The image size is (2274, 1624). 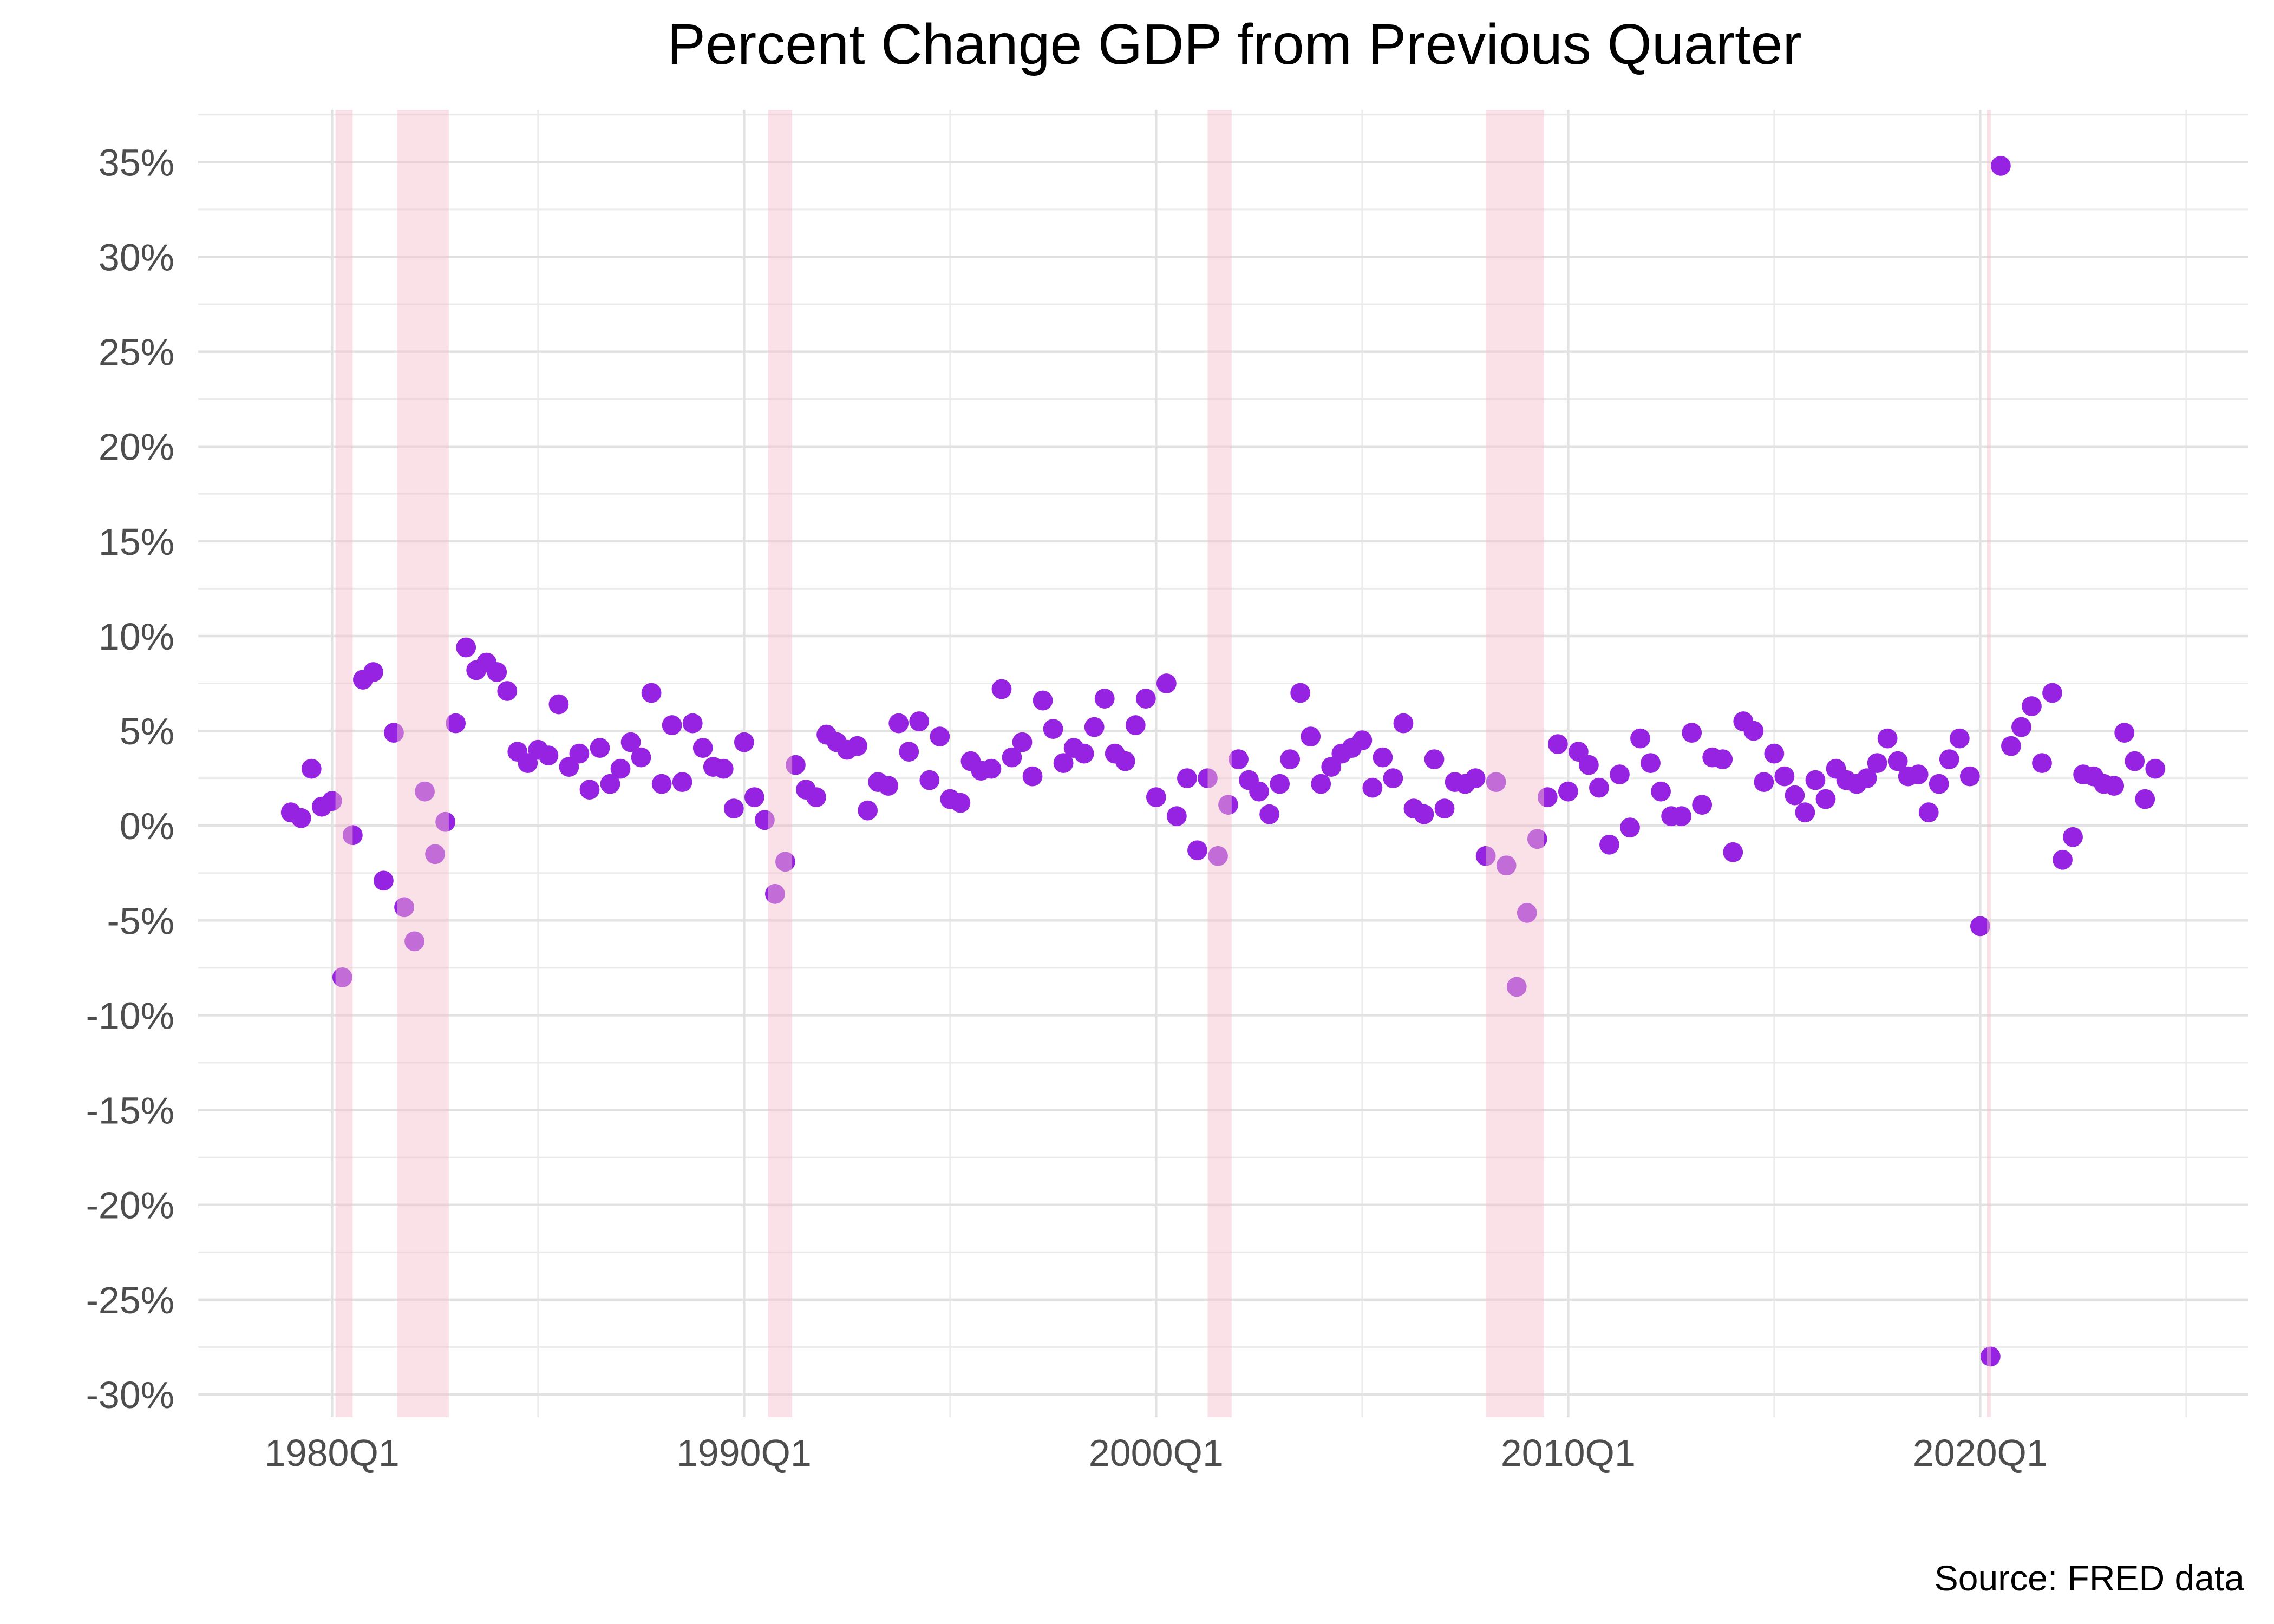 What do you see at coordinates (1157, 1453) in the screenshot?
I see `x-axis-tick-labels: 1980Q1 1990Q1 2000Q1 2010Q1 2020Q1` at bounding box center [1157, 1453].